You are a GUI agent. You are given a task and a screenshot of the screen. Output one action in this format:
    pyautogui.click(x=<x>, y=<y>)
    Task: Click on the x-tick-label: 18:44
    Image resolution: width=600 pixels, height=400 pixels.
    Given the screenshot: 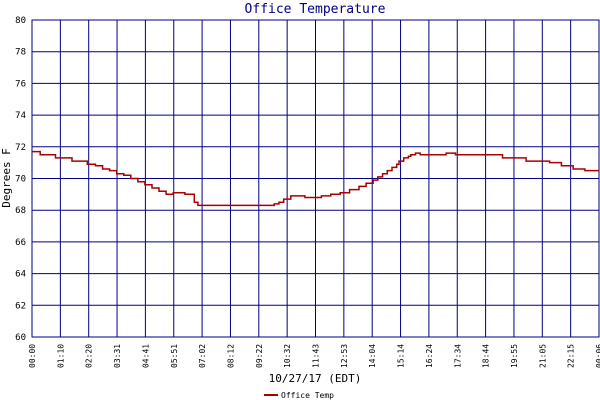 What is the action you would take?
    pyautogui.click(x=486, y=356)
    